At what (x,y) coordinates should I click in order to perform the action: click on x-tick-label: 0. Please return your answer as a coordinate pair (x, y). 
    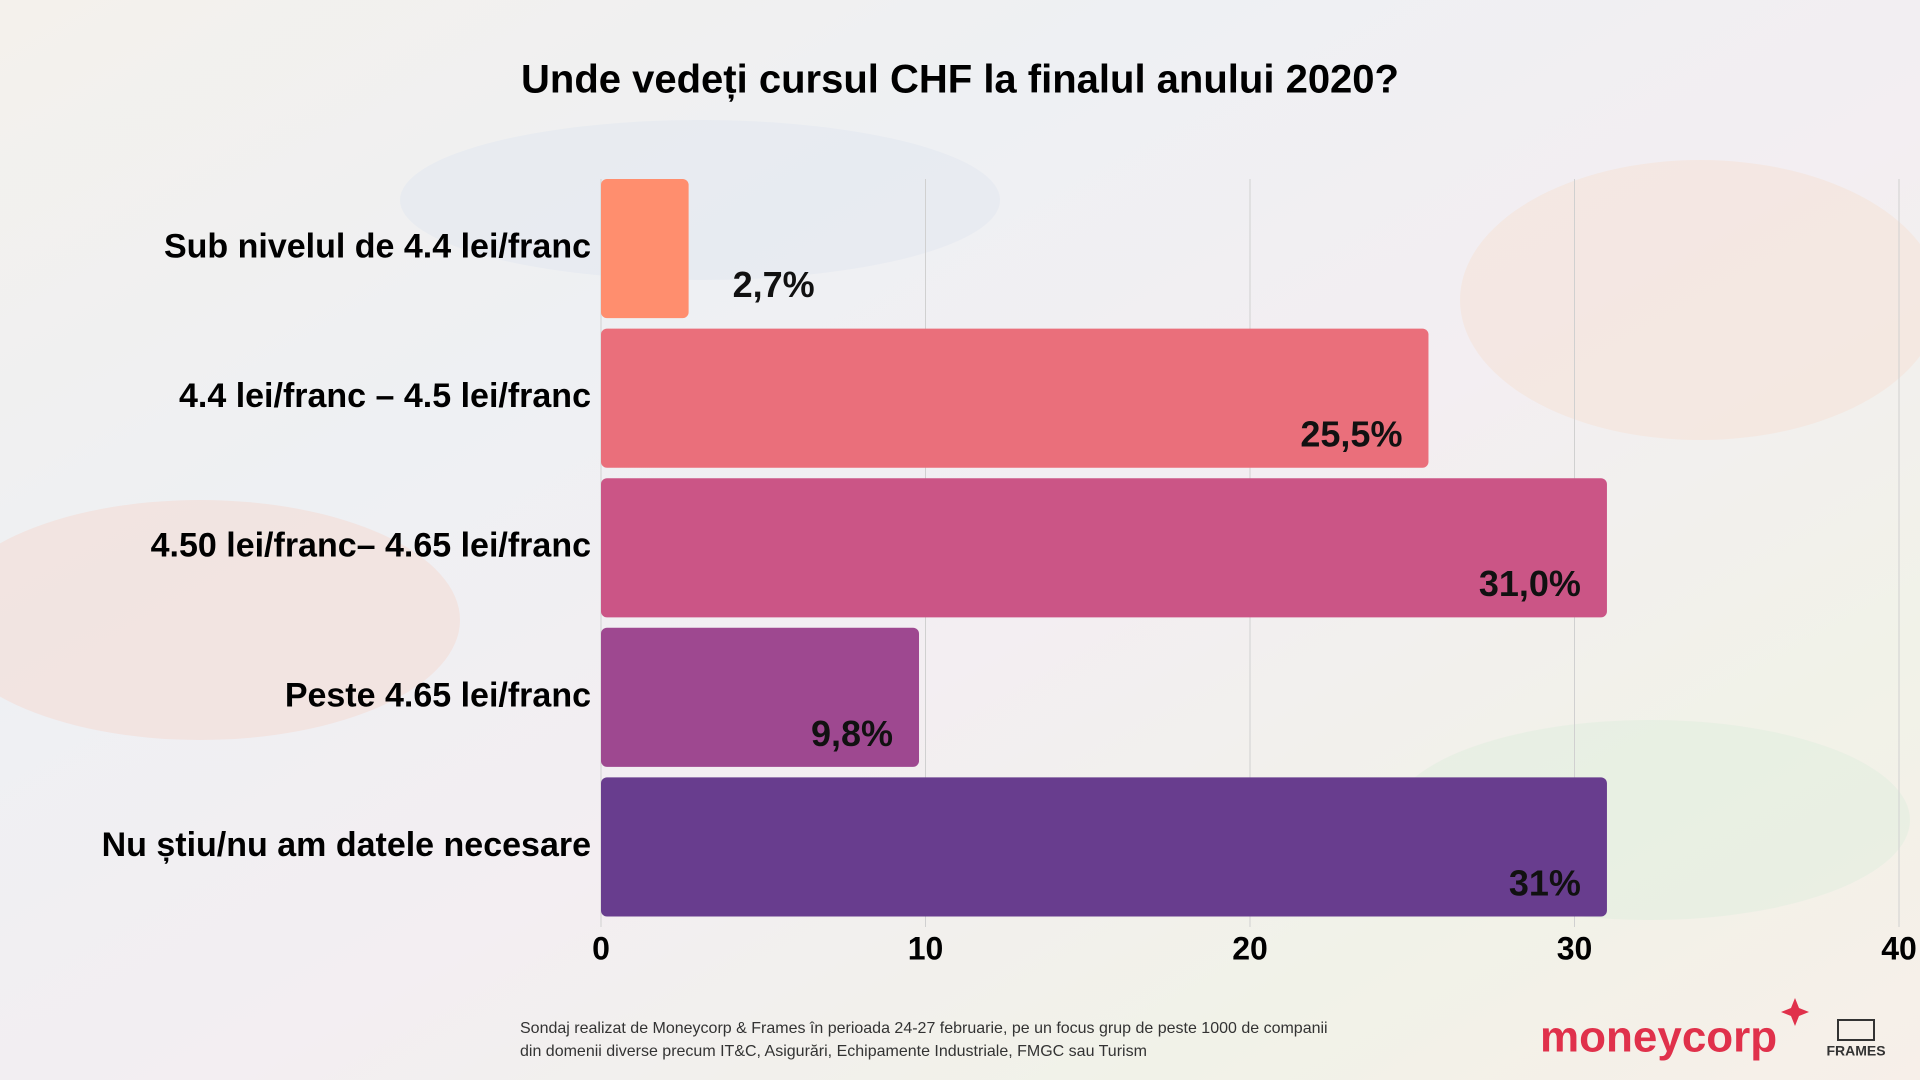
    Looking at the image, I should click on (601, 948).